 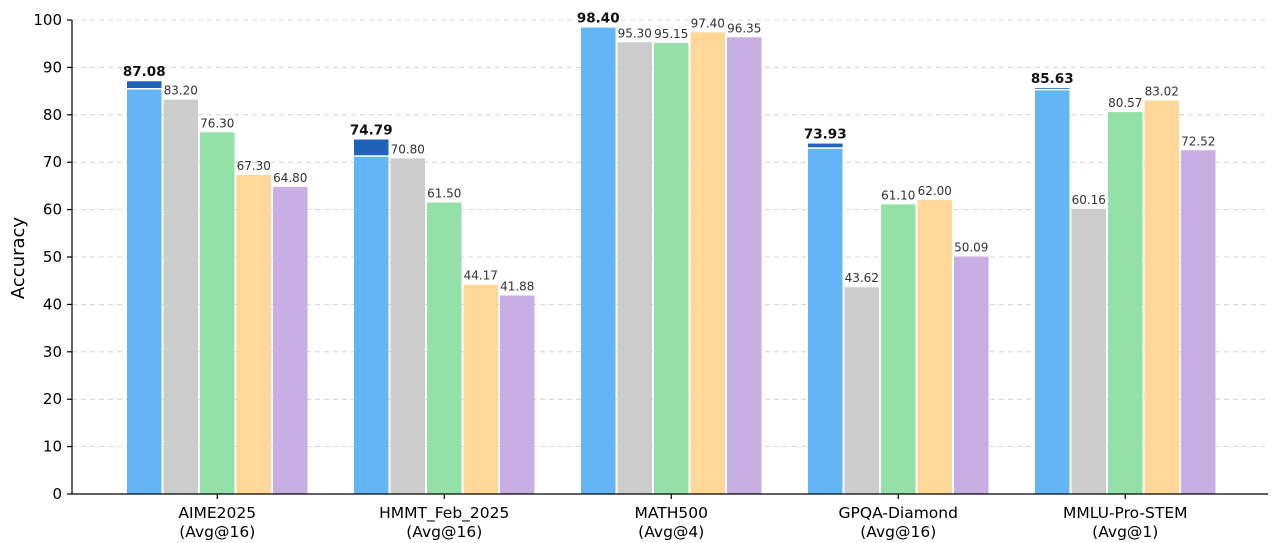 What do you see at coordinates (1125, 513) in the screenshot?
I see `x-tick-label: MMLU-Pro-STEM` at bounding box center [1125, 513].